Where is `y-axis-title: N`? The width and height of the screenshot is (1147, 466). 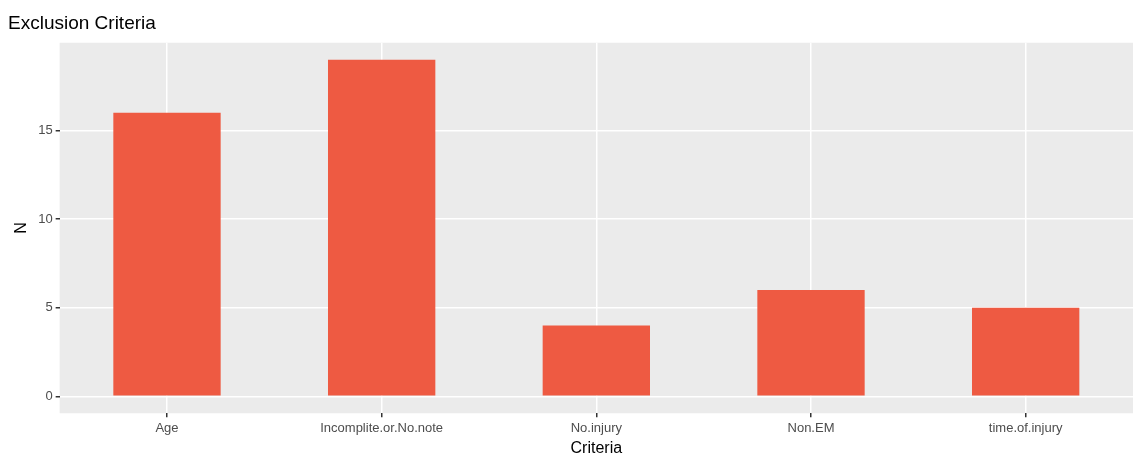 y-axis-title: N is located at coordinates (21, 228).